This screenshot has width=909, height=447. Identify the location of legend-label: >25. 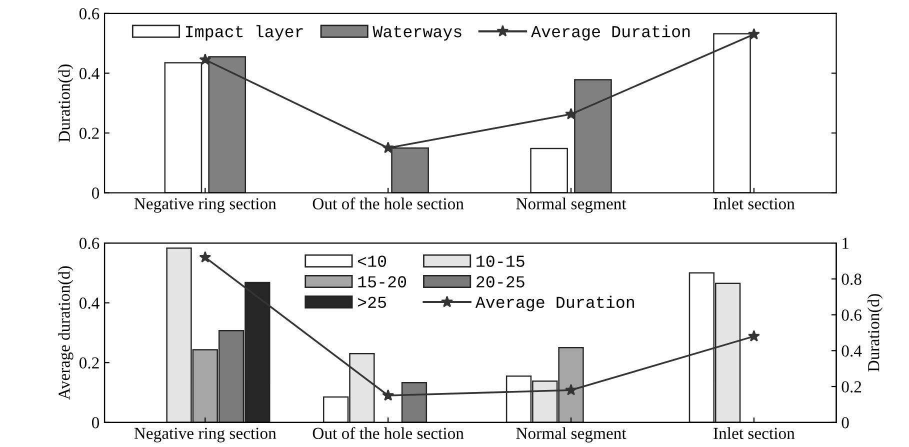
(372, 302).